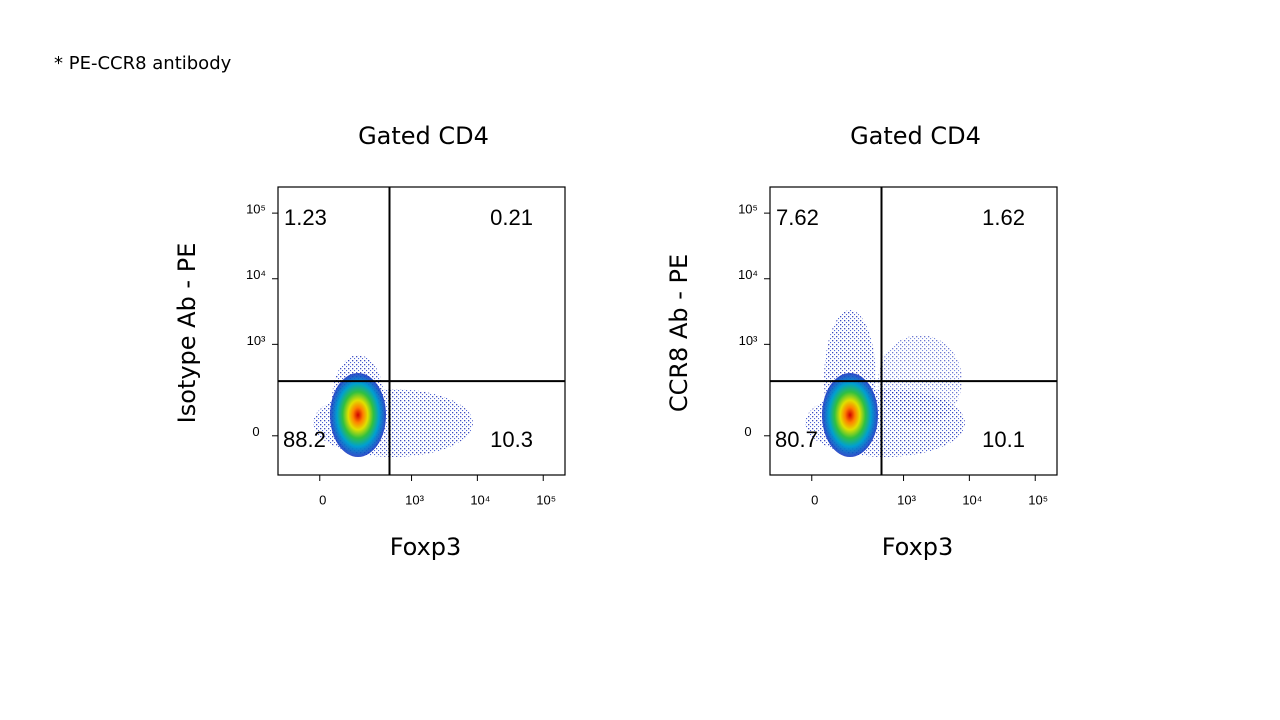 The width and height of the screenshot is (1280, 720). Describe the element at coordinates (143, 63) in the screenshot. I see `note: * PE-CCR8 antibody` at that location.